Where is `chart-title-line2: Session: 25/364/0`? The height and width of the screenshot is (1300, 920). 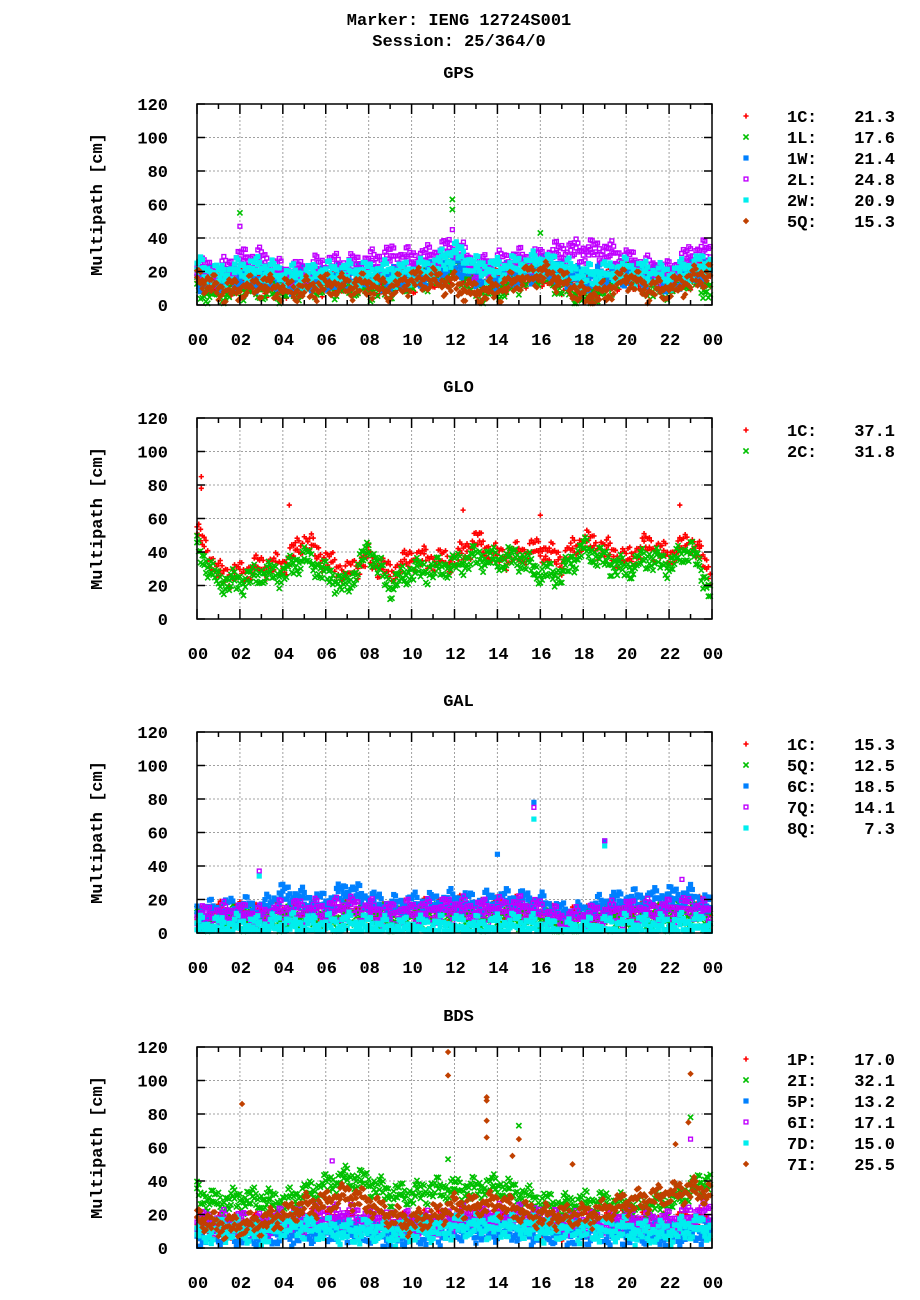
chart-title-line2: Session: 25/364/0 is located at coordinates (458, 42).